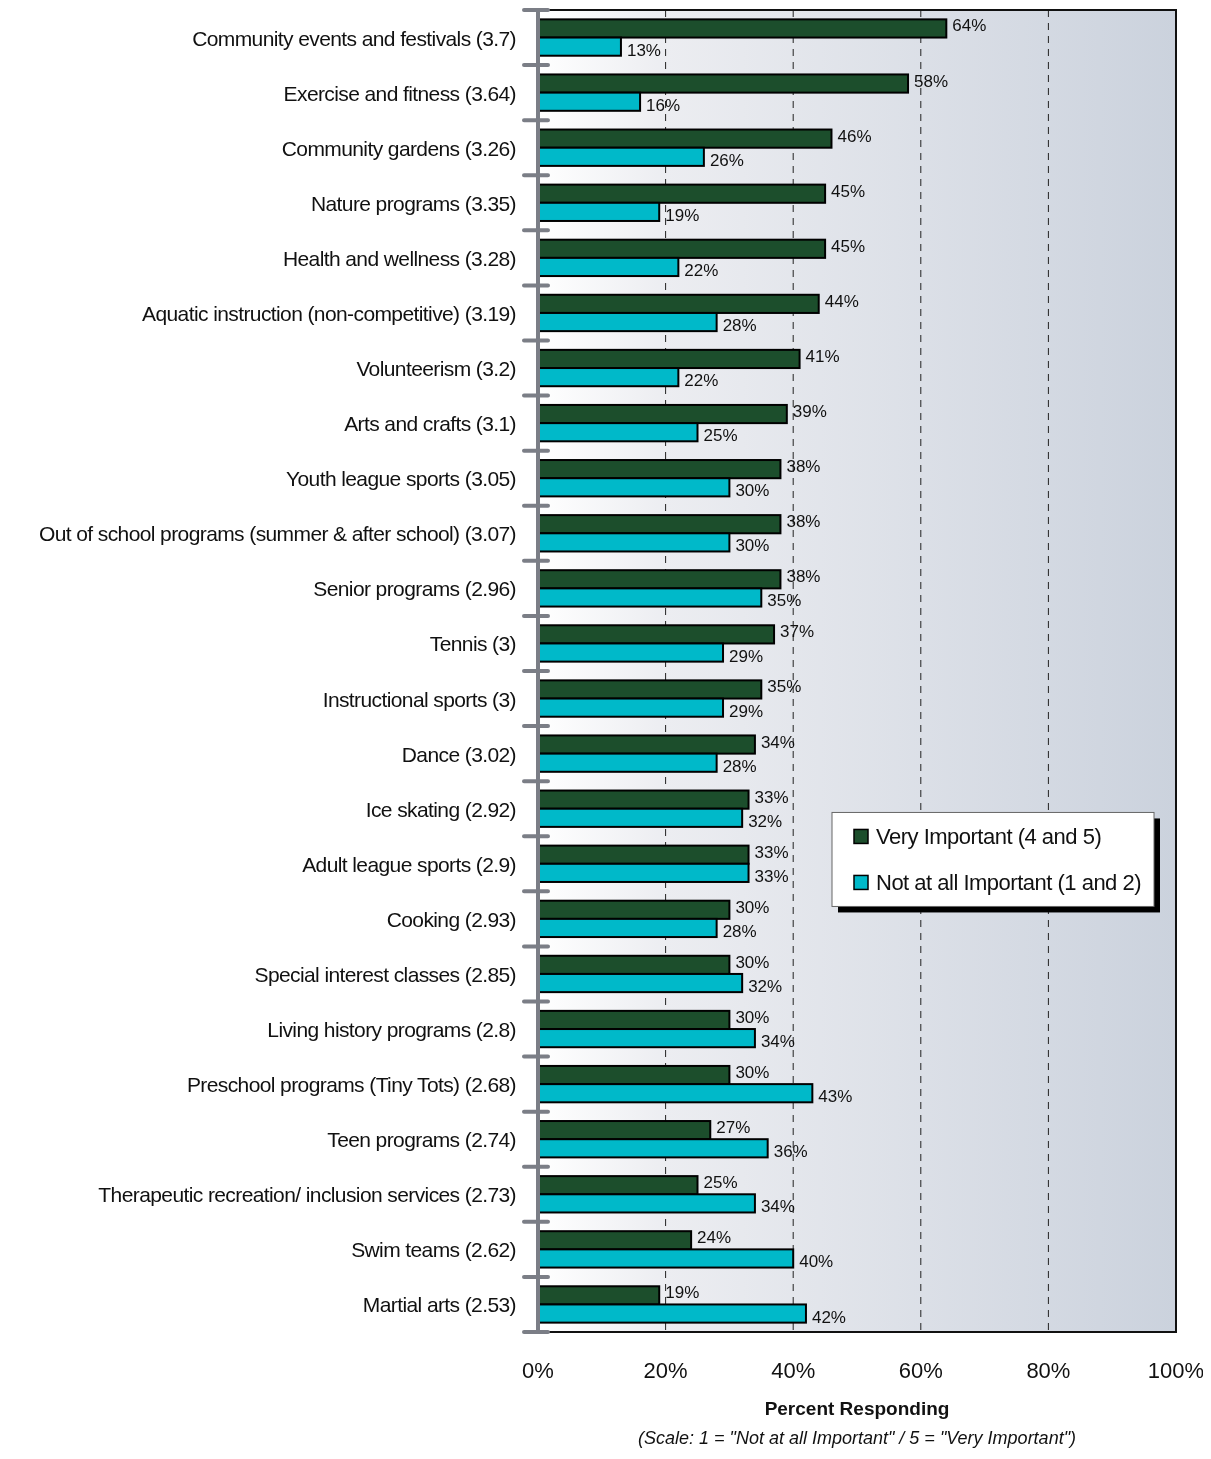 The image size is (1211, 1459). Describe the element at coordinates (931, 81) in the screenshot. I see `data-label: 58%` at that location.